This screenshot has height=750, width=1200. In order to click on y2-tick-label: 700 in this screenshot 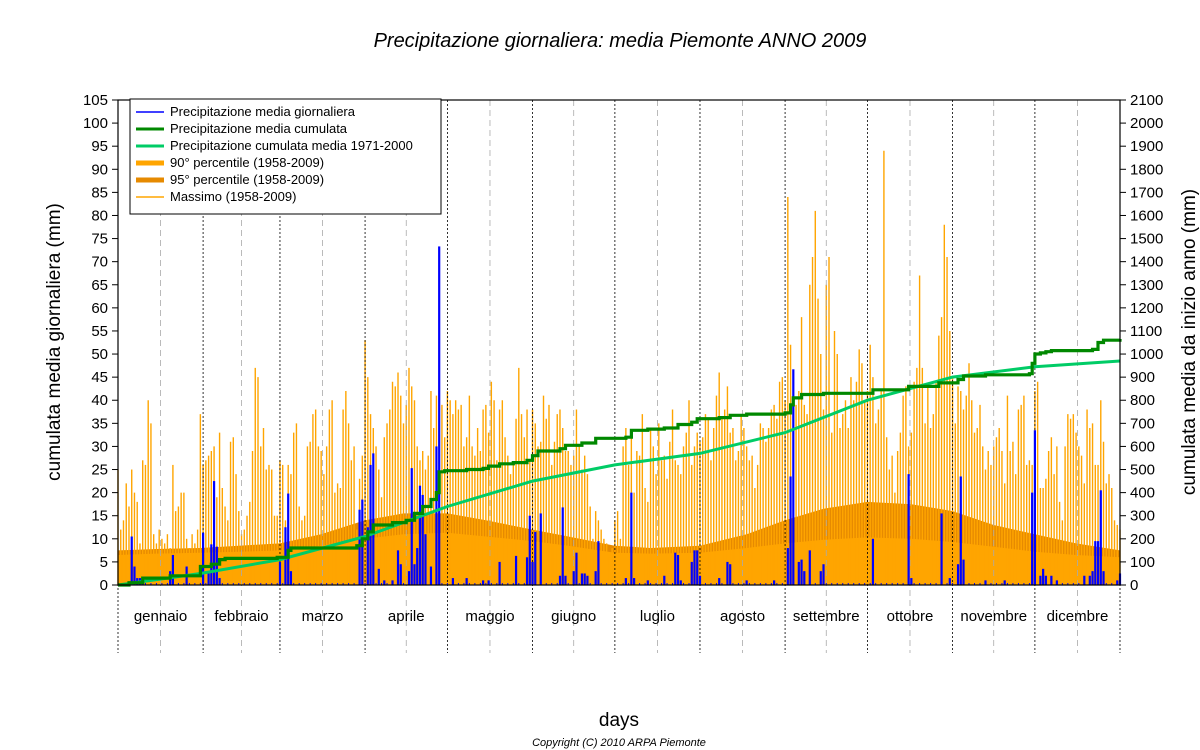, I will do `click(1142, 423)`.